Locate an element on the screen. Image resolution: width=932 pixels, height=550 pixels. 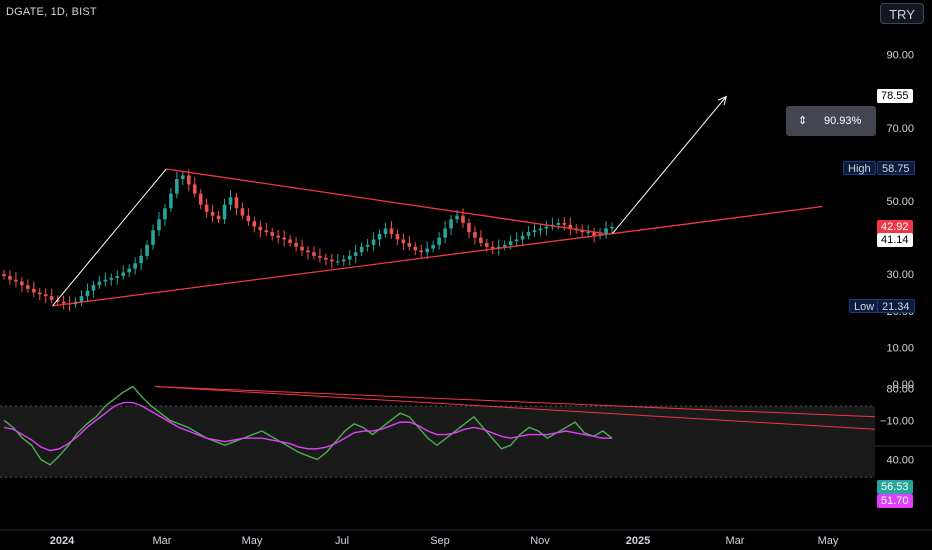
arrow-head is located at coordinates (722, 100).